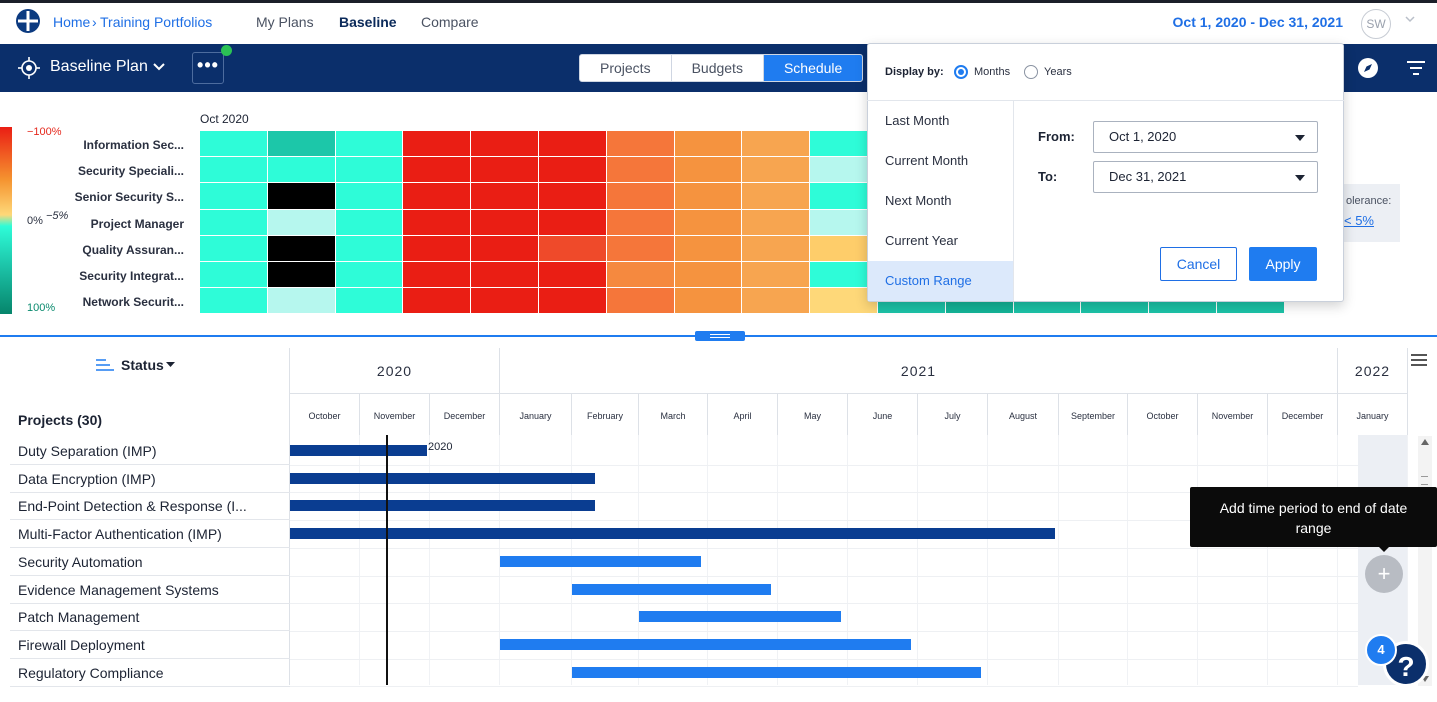  What do you see at coordinates (368, 22) in the screenshot?
I see `nav-baseline: Baseline` at bounding box center [368, 22].